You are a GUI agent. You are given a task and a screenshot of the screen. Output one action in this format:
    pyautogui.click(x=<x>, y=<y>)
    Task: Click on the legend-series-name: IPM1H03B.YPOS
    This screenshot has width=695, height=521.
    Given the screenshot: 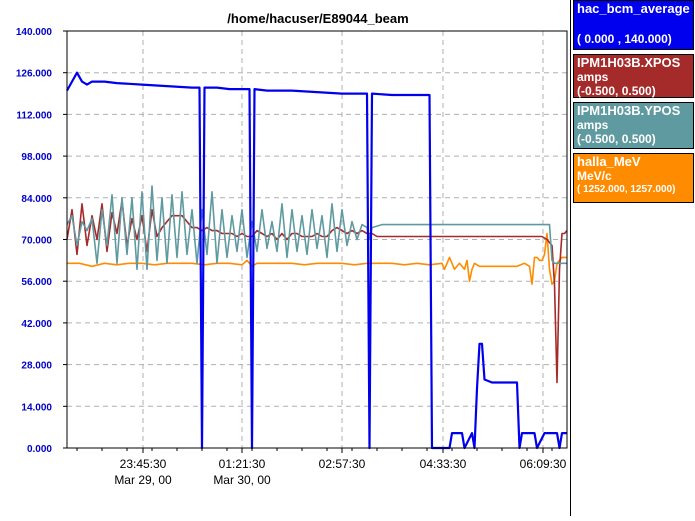 What is the action you would take?
    pyautogui.click(x=629, y=110)
    